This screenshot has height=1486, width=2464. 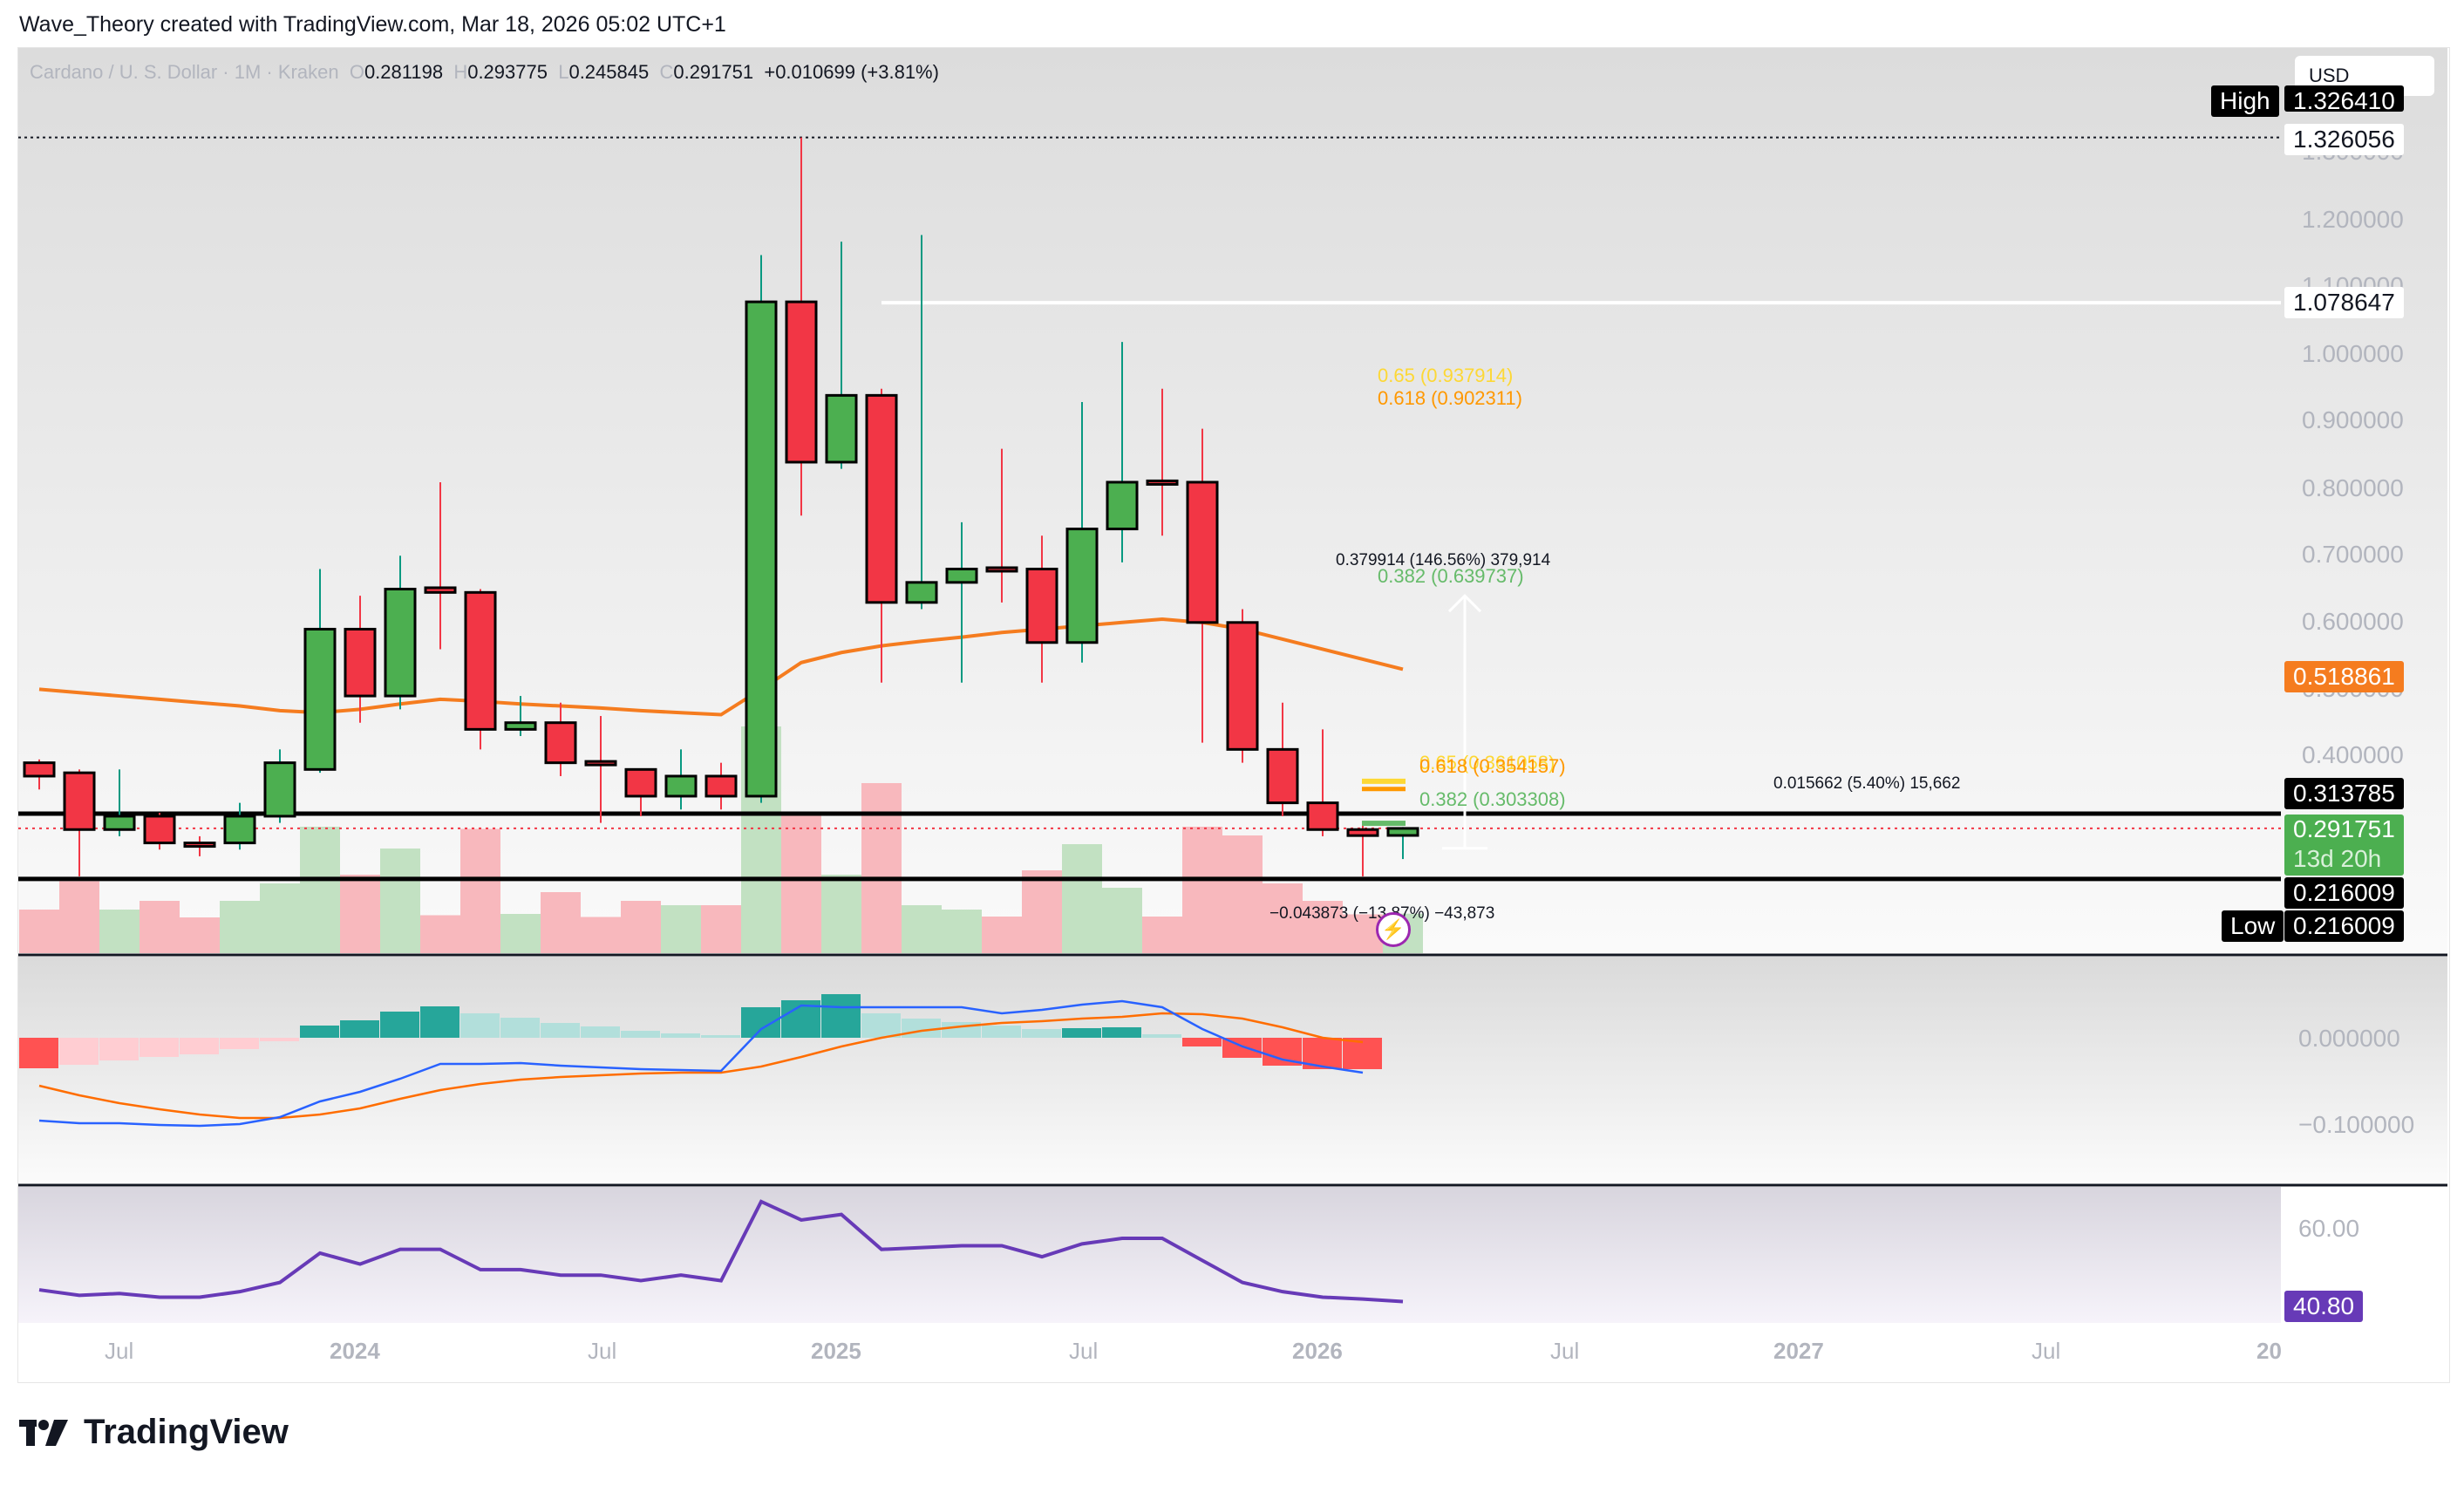 I want to click on rsi-pane, so click(x=1149, y=1255).